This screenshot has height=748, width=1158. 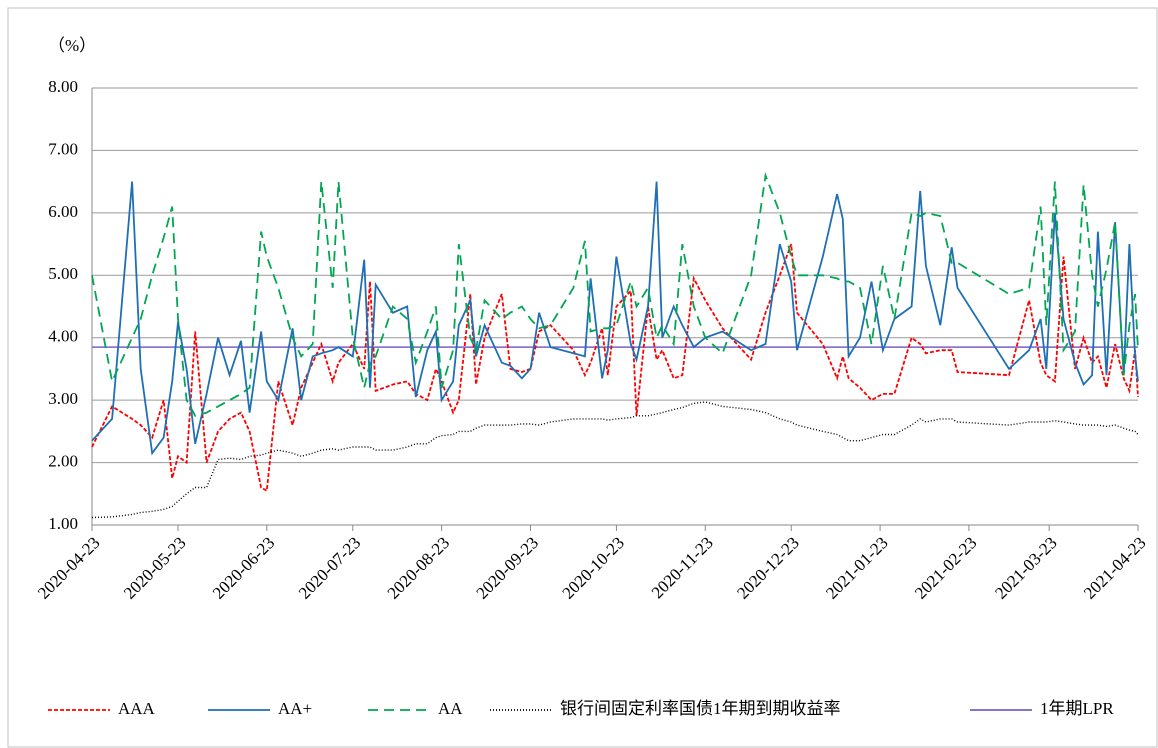 What do you see at coordinates (700, 708) in the screenshot?
I see `legend-label: 银行间固定利率国债1年期到期收益率` at bounding box center [700, 708].